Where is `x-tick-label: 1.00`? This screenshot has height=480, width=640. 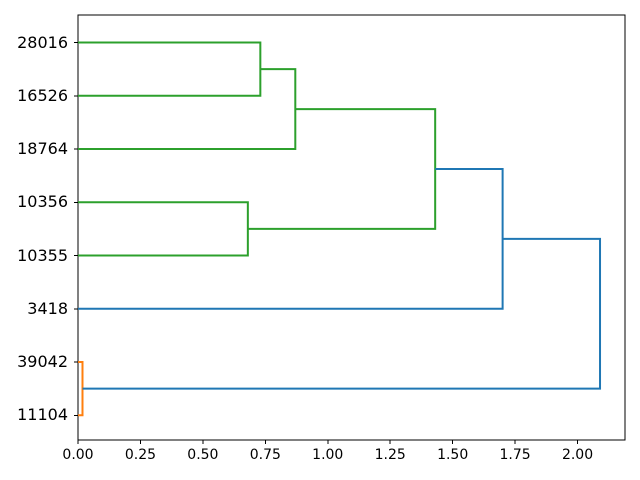
x-tick-label: 1.00 is located at coordinates (328, 455).